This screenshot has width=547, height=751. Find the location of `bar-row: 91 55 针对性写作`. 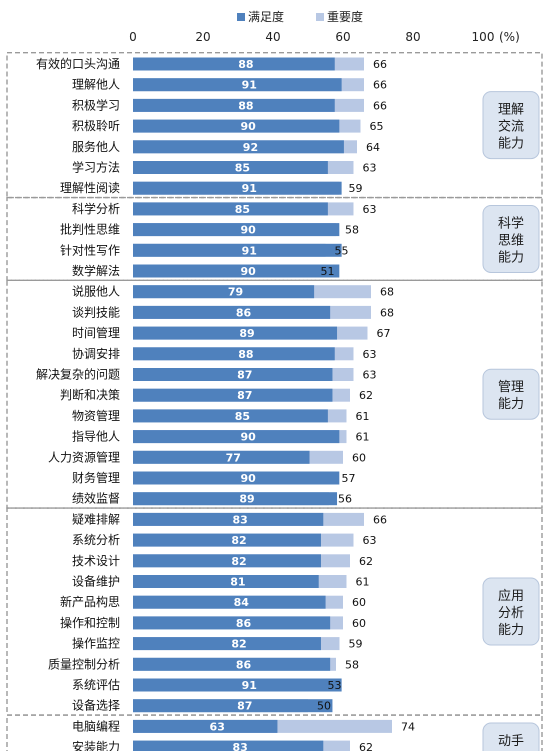

bar-row: 91 55 针对性写作 is located at coordinates (204, 249).